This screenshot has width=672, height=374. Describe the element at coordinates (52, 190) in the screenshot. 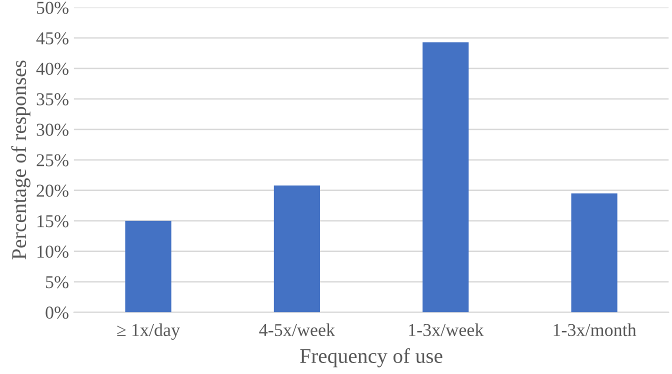

I see `y-tick-label: 20%` at that location.